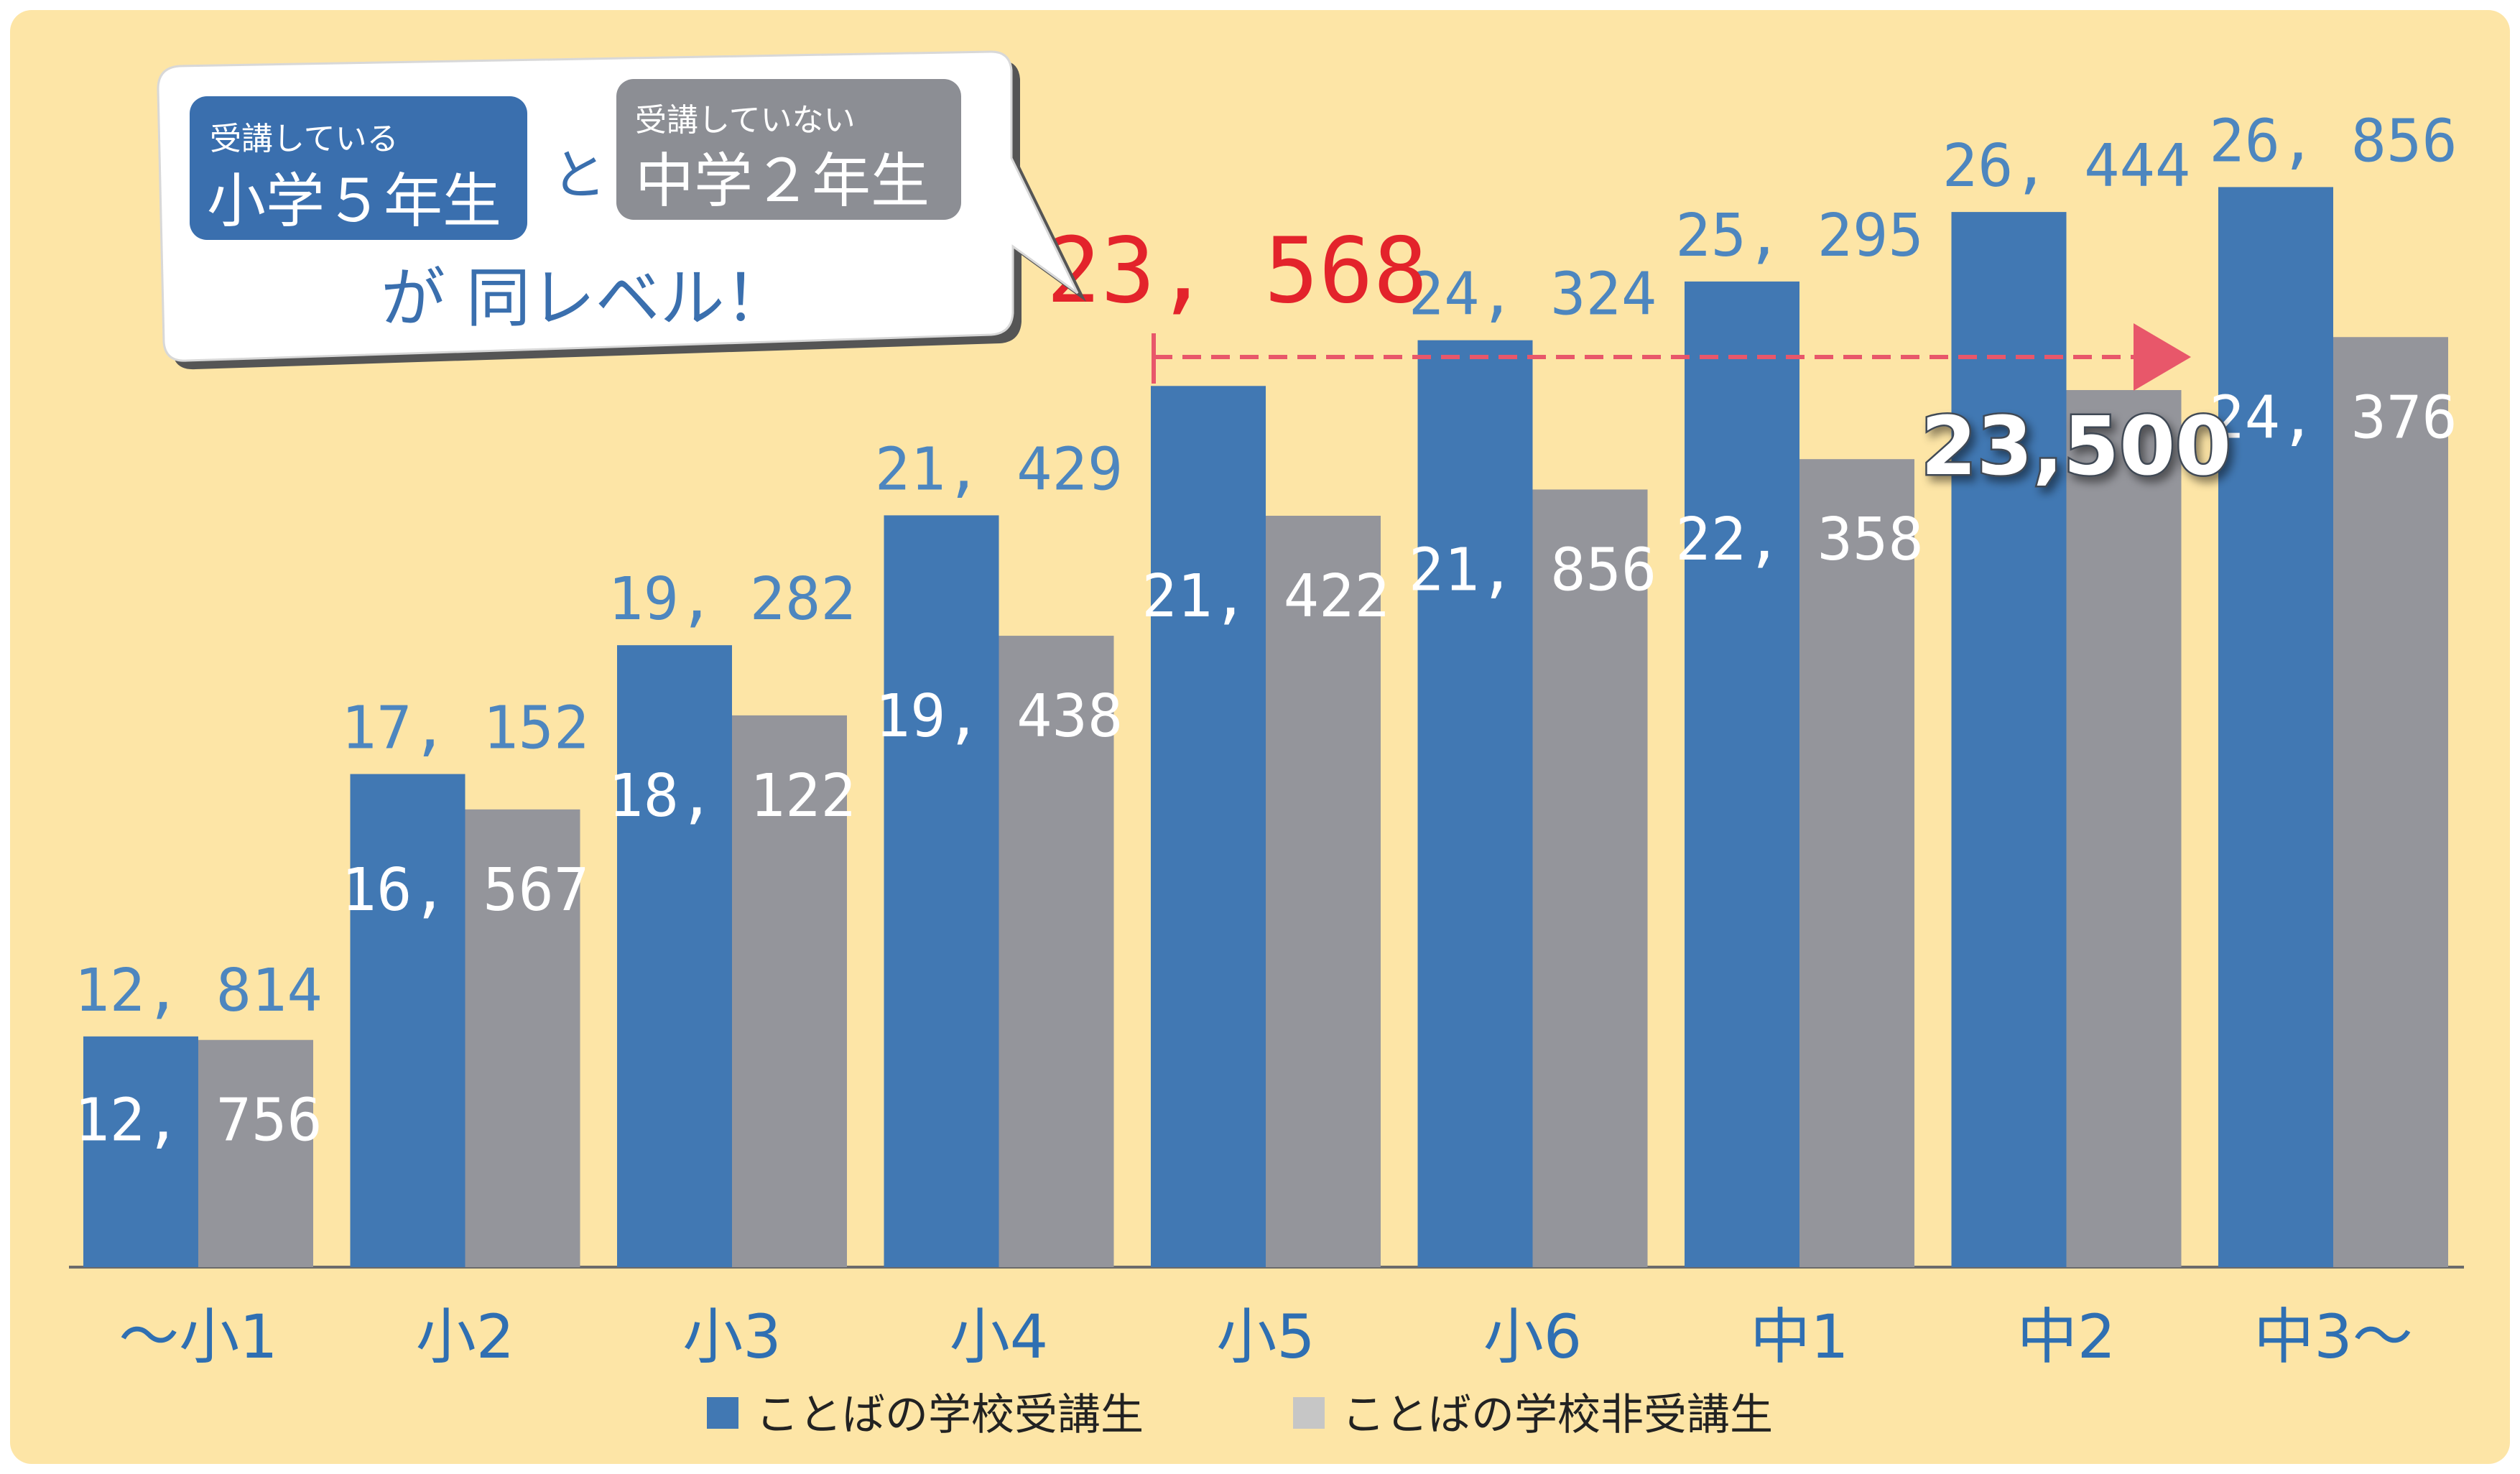 This screenshot has width=2520, height=1474. Describe the element at coordinates (585, 299) in the screenshot. I see `callout-tail-text: が 同レベル！` at that location.